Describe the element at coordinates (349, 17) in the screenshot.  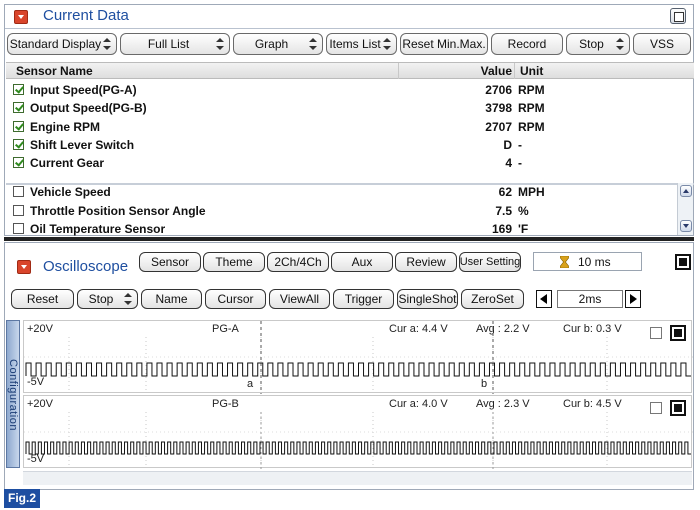
I see `current-data-header: Current Data` at that location.